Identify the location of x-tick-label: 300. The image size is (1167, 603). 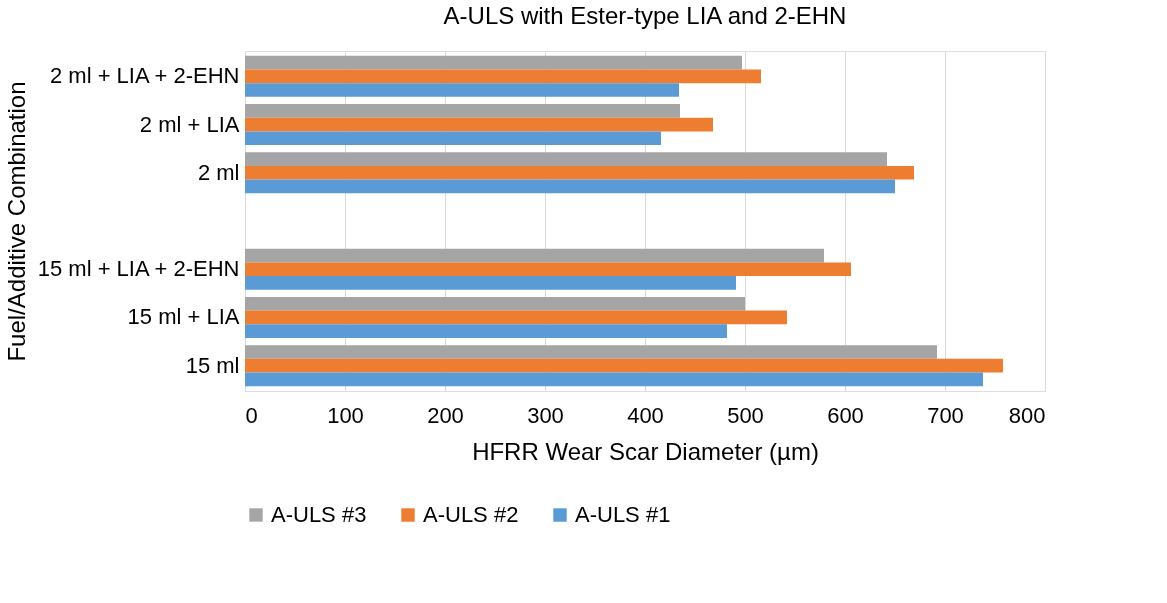
(545, 415).